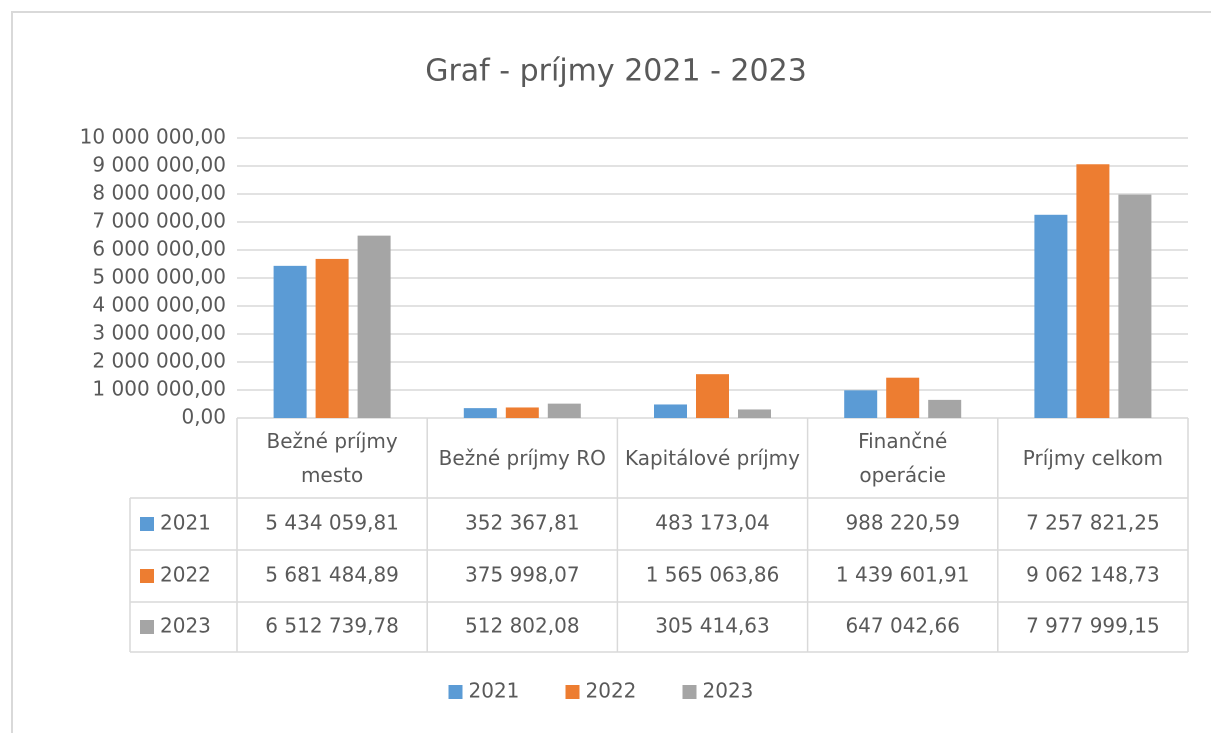  Describe the element at coordinates (153, 137) in the screenshot. I see `y-tick-label: 10 000 000,00` at that location.